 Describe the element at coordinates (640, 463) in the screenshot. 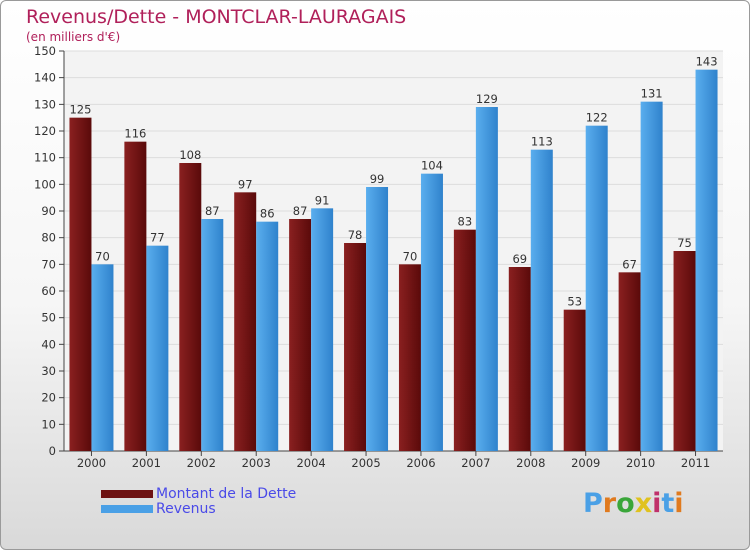

I see `x-tick-label: 2010` at that location.